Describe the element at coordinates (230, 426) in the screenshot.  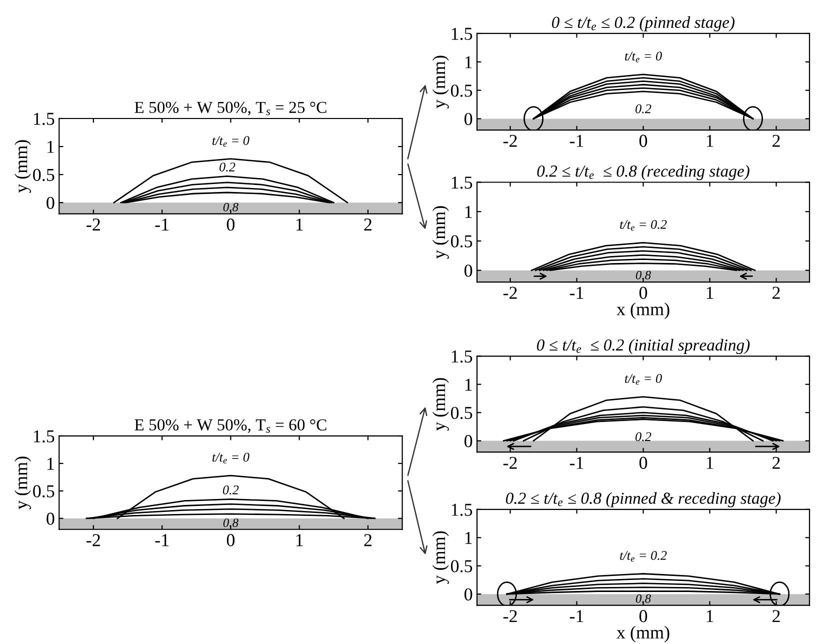
I see `chart-title: E 50% + W 50%, T$_{s}$ = 60 °C` at that location.